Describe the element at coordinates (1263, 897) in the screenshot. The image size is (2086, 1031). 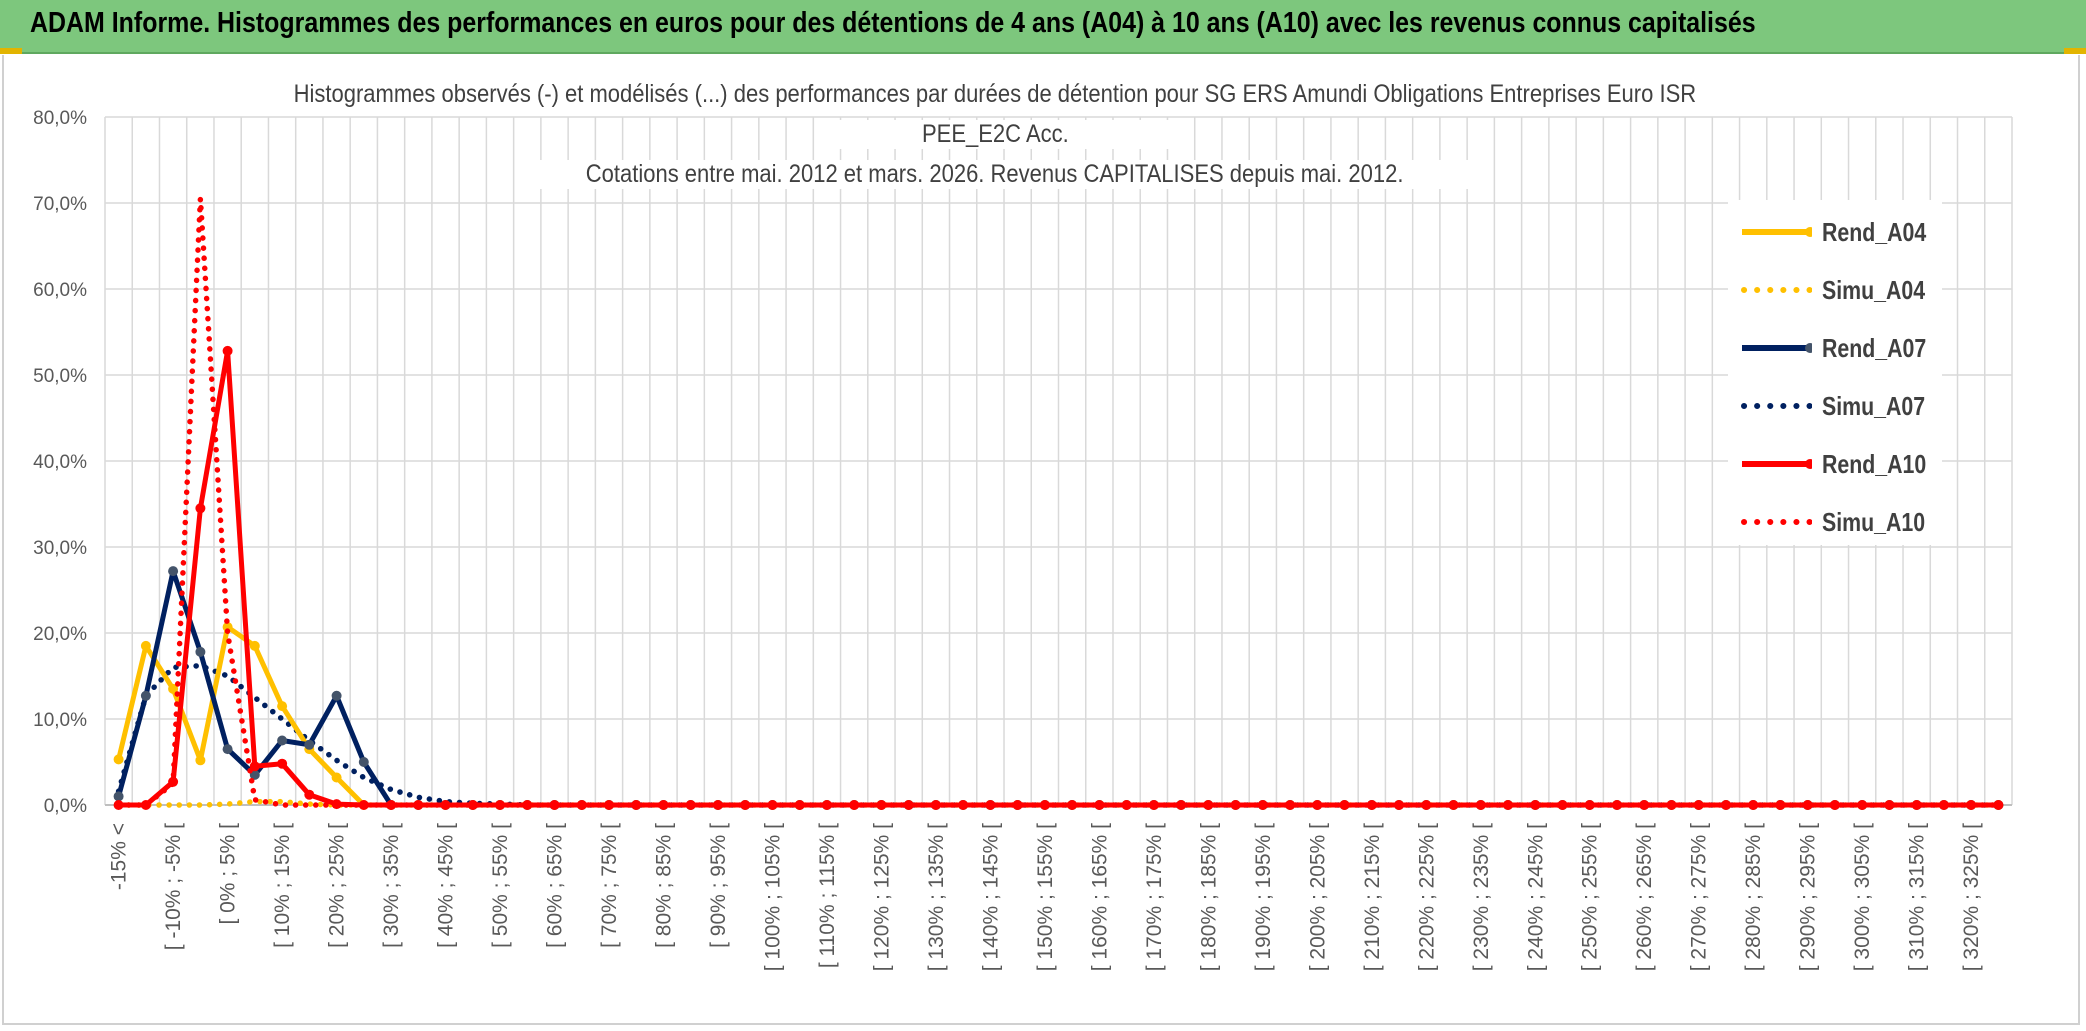
I see `x-tick-label: [ 190% ; 195% [` at that location.